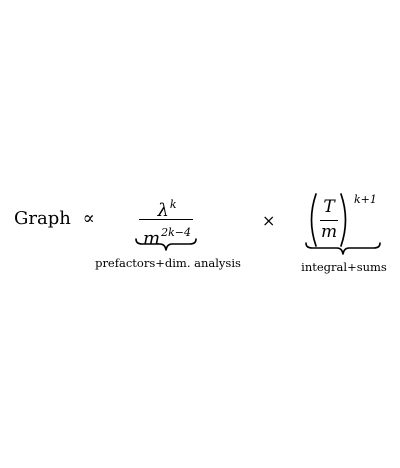  I want to click on right-parenthesis, so click(343, 220).